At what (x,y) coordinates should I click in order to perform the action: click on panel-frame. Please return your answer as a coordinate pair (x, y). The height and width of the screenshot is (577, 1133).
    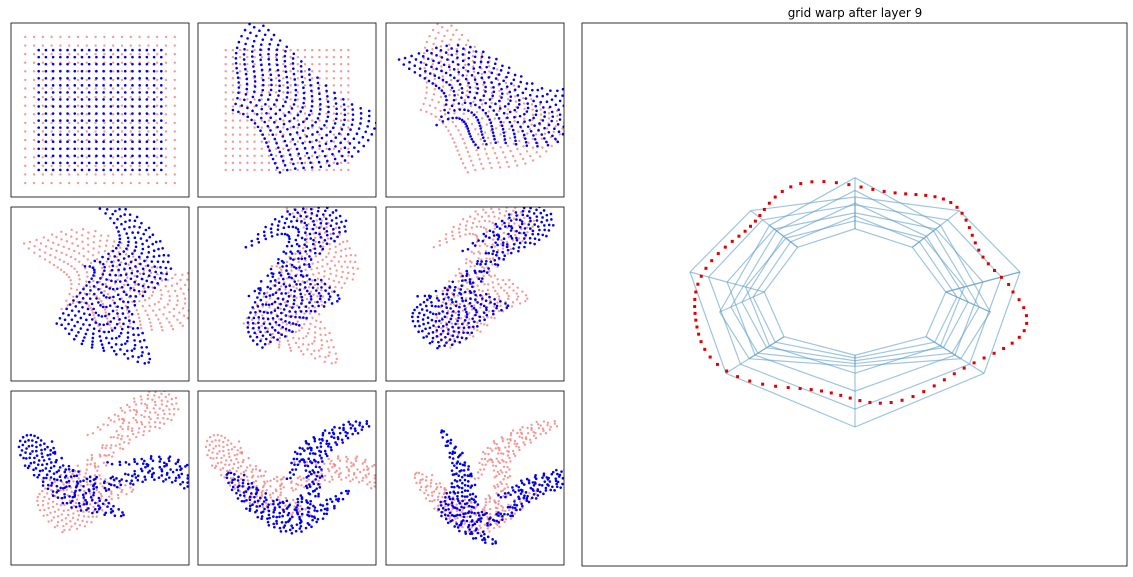
    Looking at the image, I should click on (475, 110).